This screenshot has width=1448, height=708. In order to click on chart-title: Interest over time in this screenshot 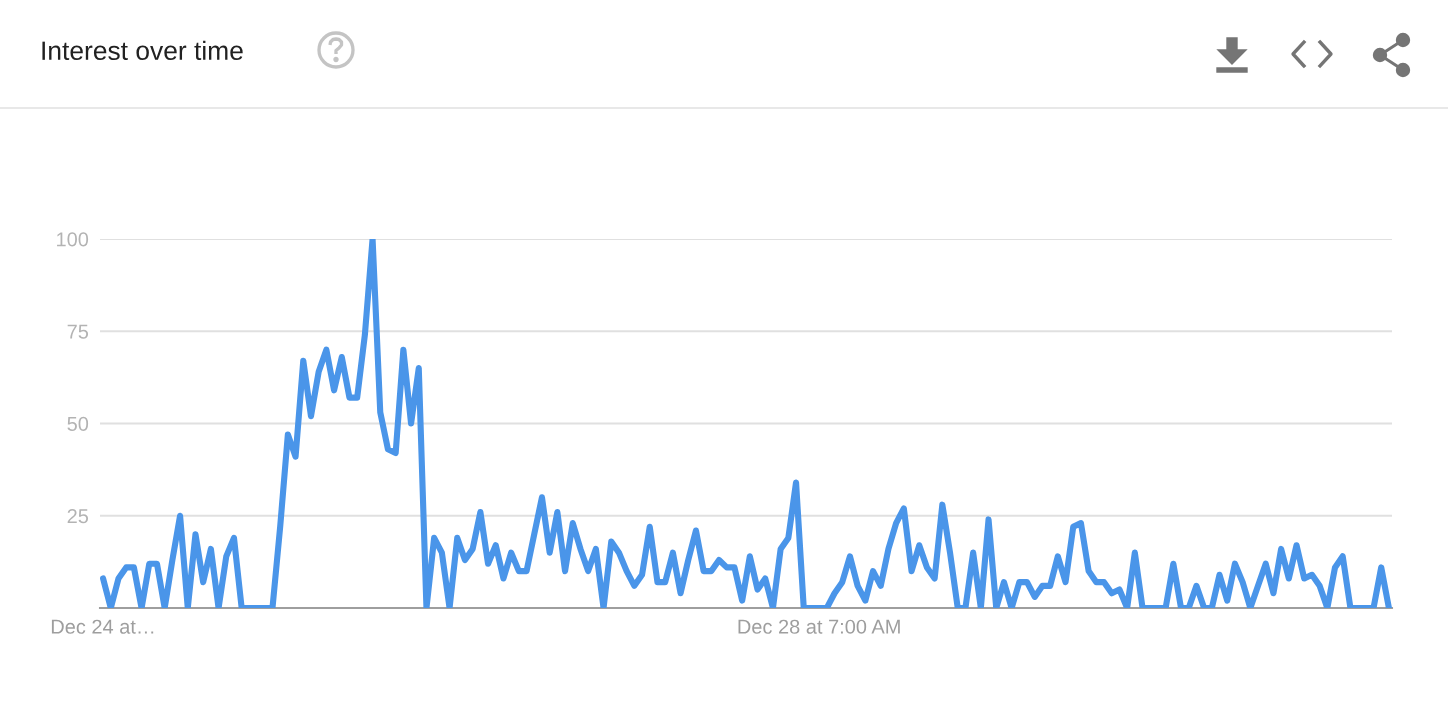, I will do `click(142, 50)`.